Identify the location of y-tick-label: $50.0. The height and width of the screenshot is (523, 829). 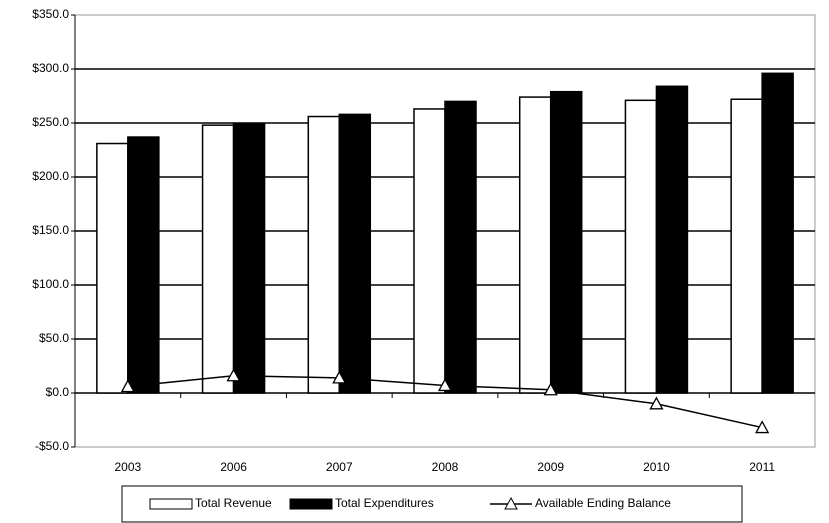
(54, 338).